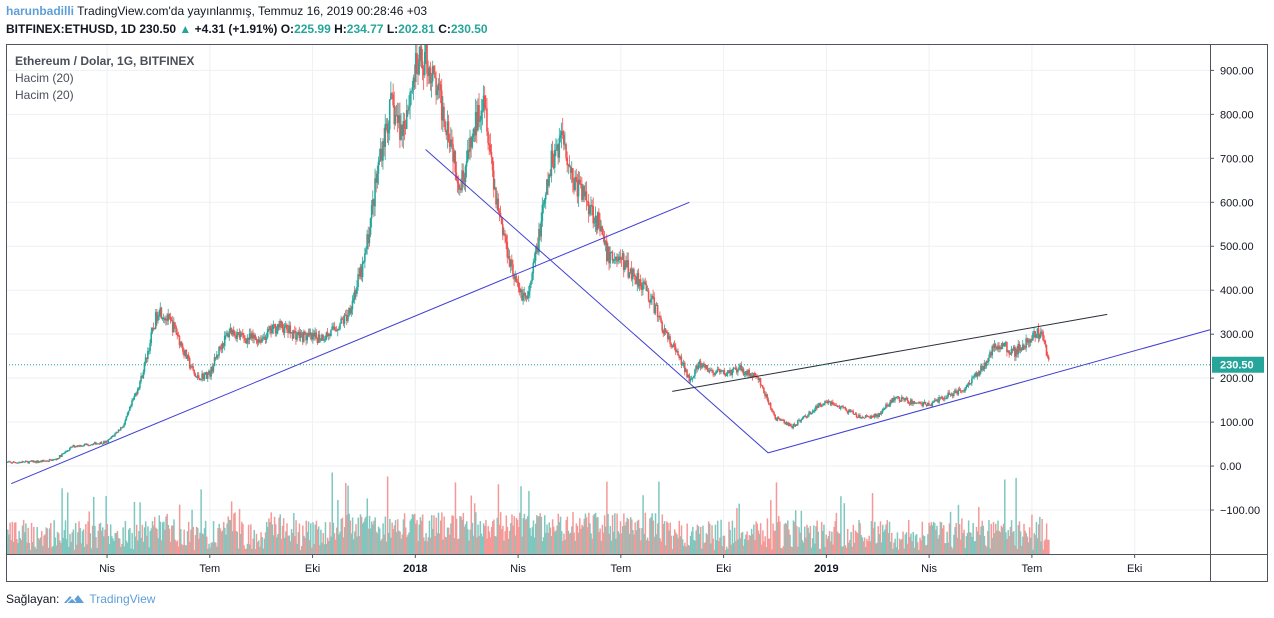 The image size is (1274, 618). Describe the element at coordinates (44, 95) in the screenshot. I see `legend-indicator-volume-2: Hacim (20)` at that location.